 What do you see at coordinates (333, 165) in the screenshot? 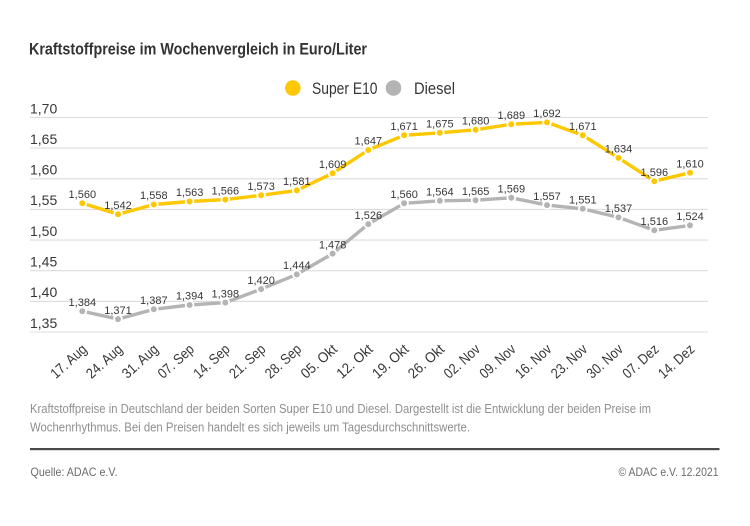
I see `svg-text: 1,609` at bounding box center [333, 165].